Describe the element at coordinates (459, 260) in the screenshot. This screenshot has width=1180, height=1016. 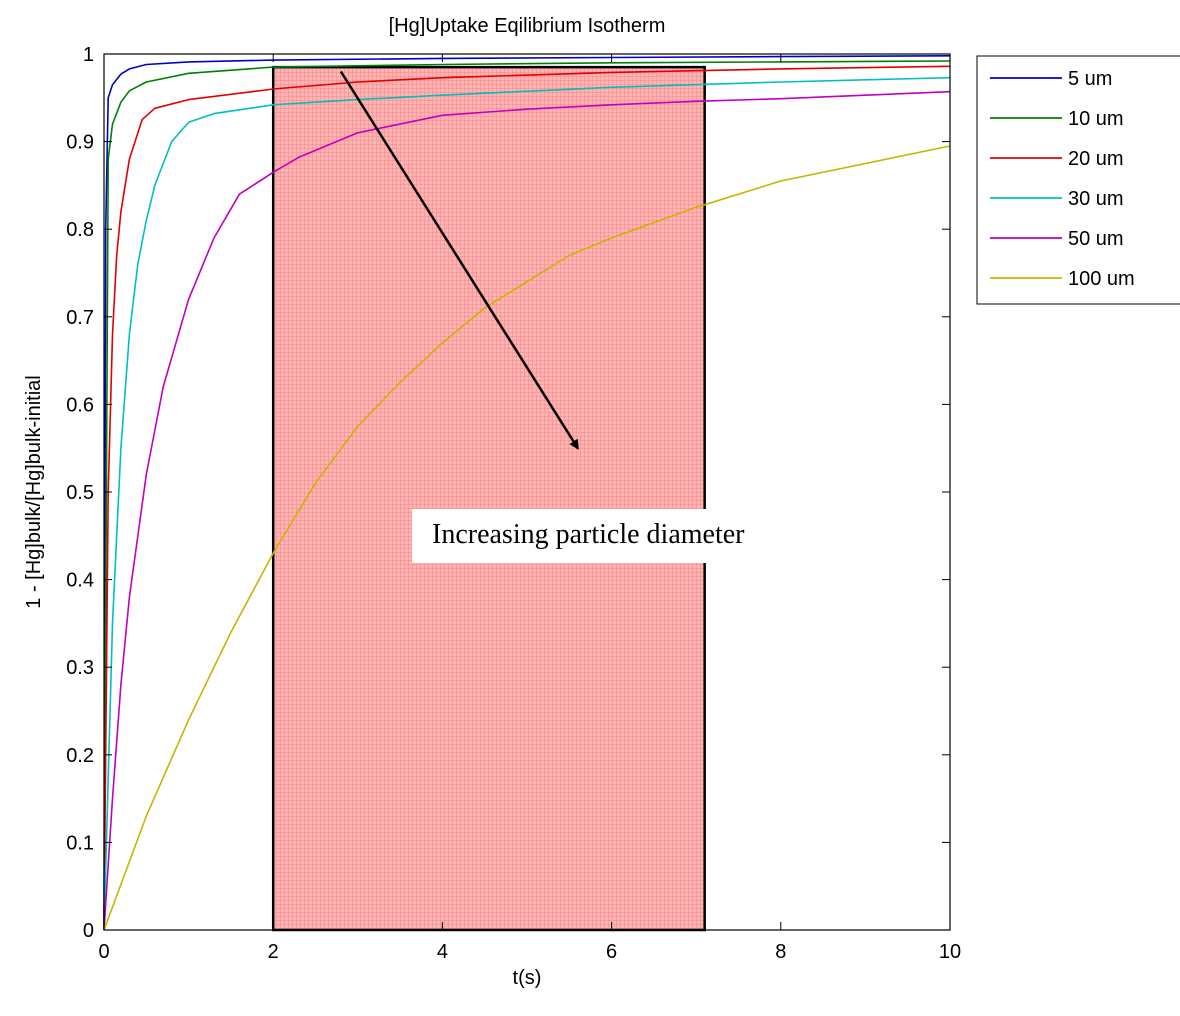
I see `trend-arrow` at that location.